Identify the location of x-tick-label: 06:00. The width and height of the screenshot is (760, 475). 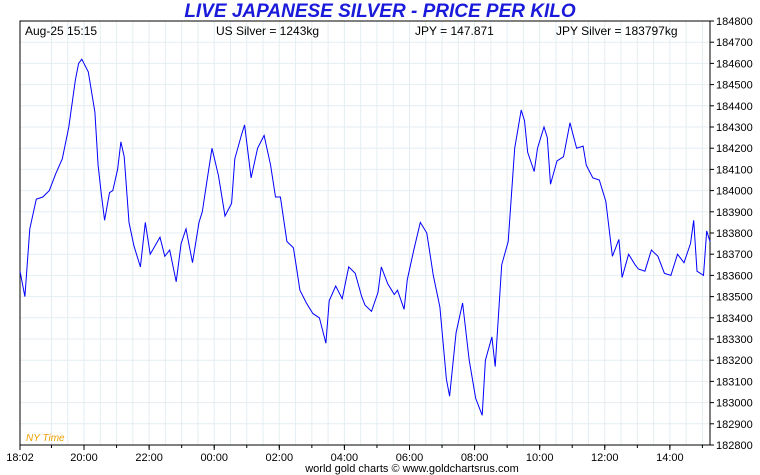
(410, 458).